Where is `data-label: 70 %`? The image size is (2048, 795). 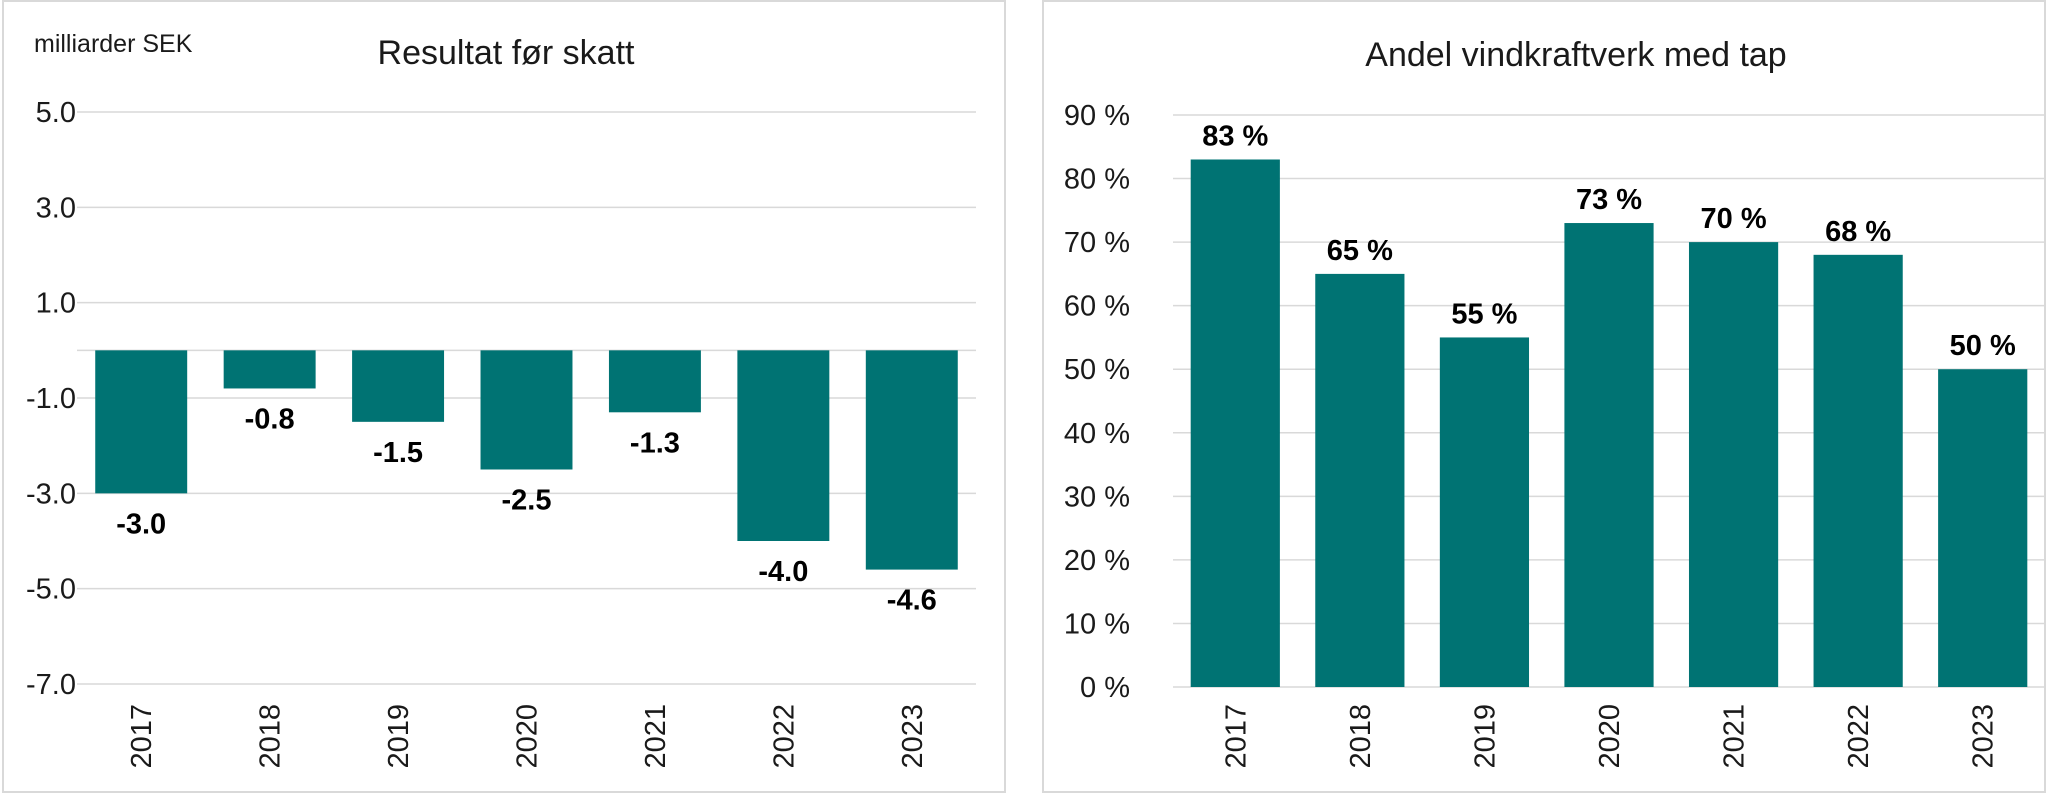 data-label: 70 % is located at coordinates (1734, 219).